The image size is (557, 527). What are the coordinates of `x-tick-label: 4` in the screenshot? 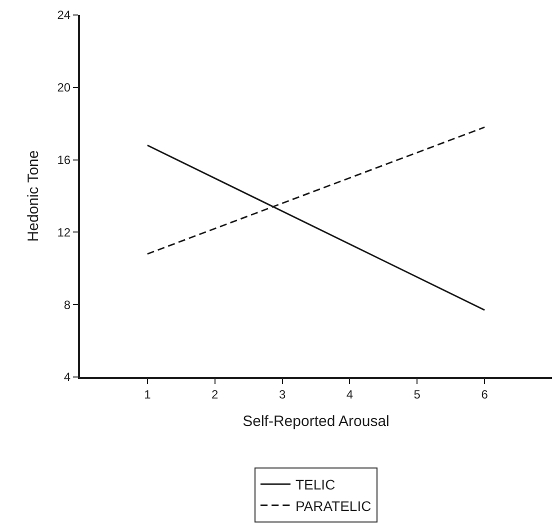 It's located at (350, 394).